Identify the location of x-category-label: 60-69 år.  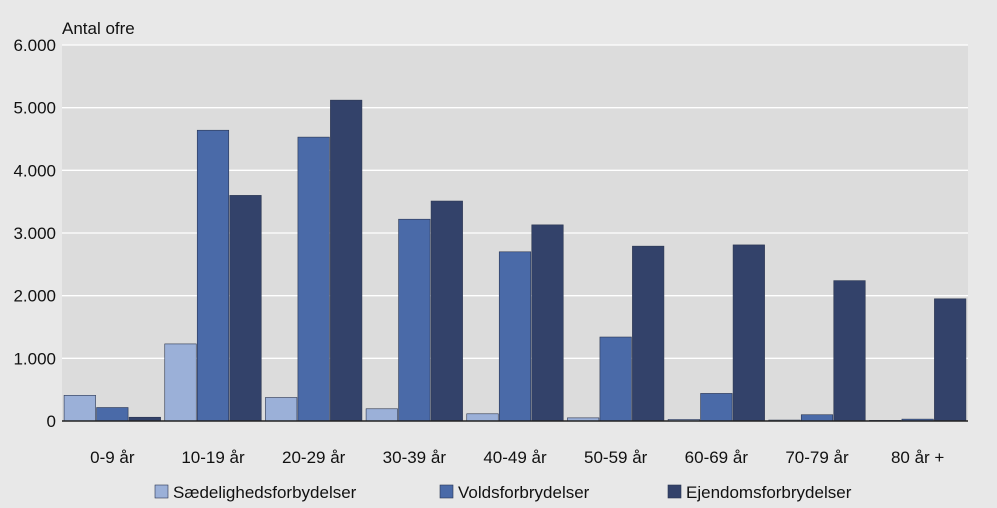
(717, 457).